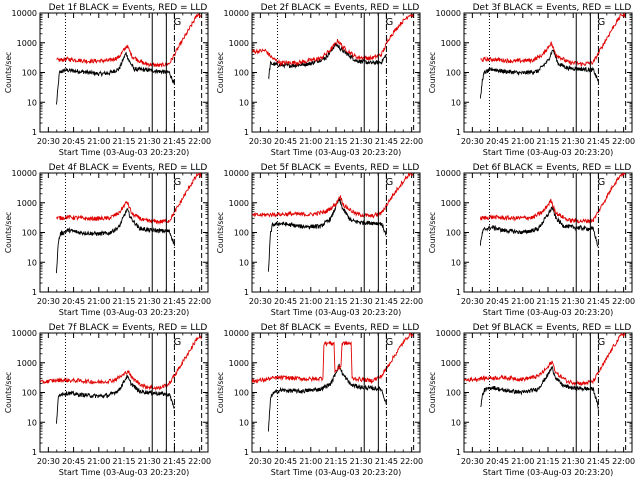 The image size is (640, 480). I want to click on lld-series-line, so click(553, 40).